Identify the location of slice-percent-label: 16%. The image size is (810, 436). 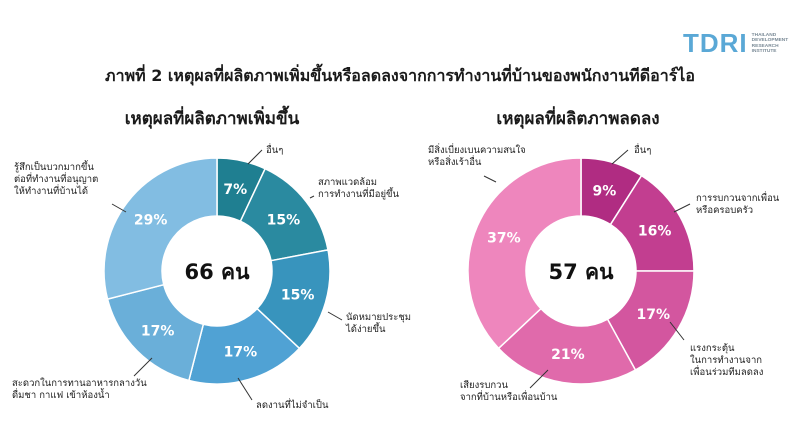
(655, 232).